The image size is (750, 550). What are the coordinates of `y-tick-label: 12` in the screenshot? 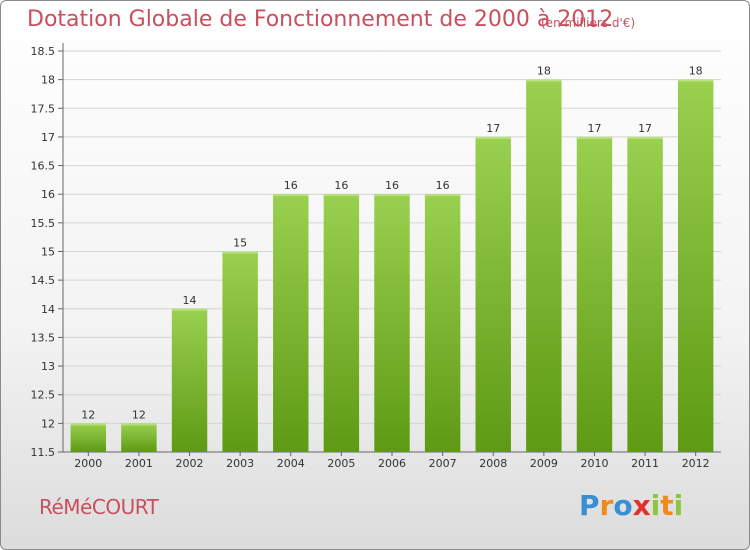 It's located at (48, 423).